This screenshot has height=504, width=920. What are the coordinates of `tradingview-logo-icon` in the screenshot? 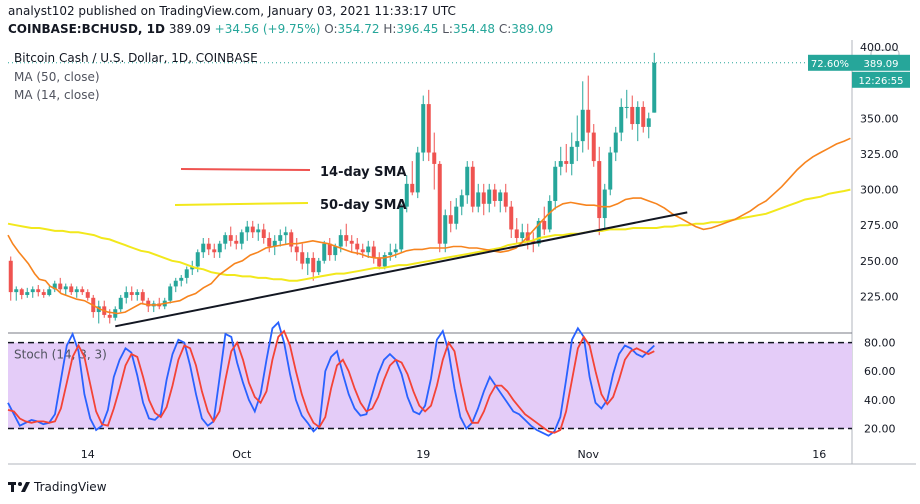 It's located at (19, 487).